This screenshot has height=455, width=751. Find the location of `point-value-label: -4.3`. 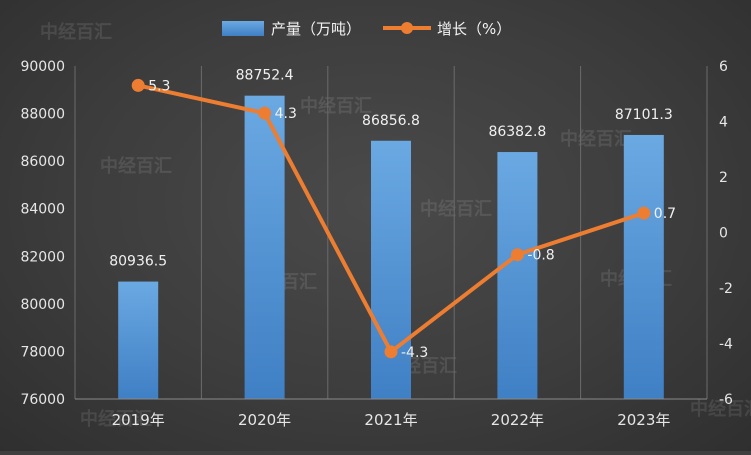

point-value-label: -4.3 is located at coordinates (414, 353).